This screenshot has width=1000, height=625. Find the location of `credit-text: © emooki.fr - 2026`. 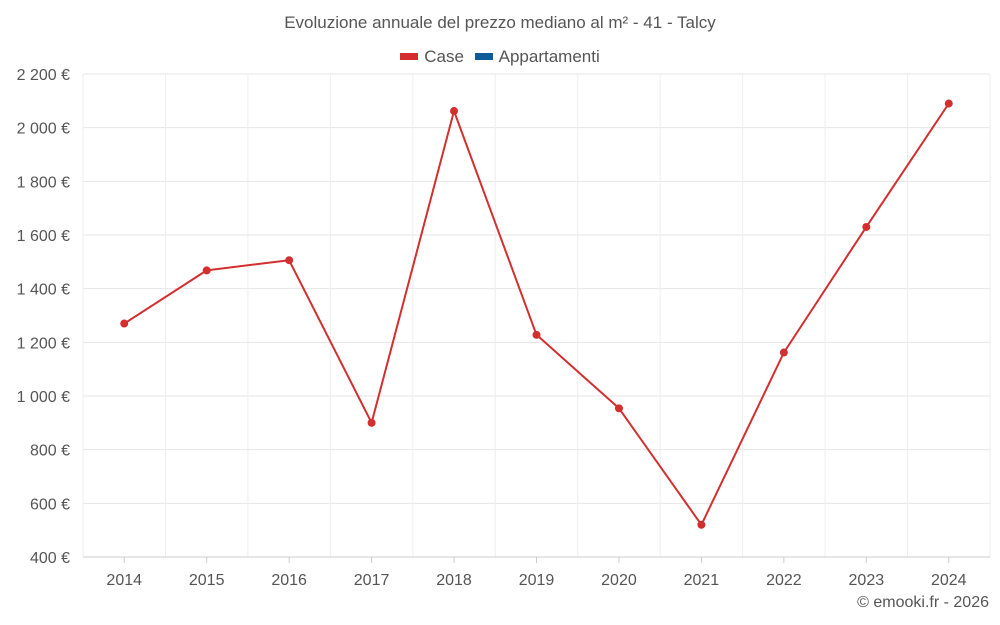

credit-text: © emooki.fr - 2026 is located at coordinates (923, 602).